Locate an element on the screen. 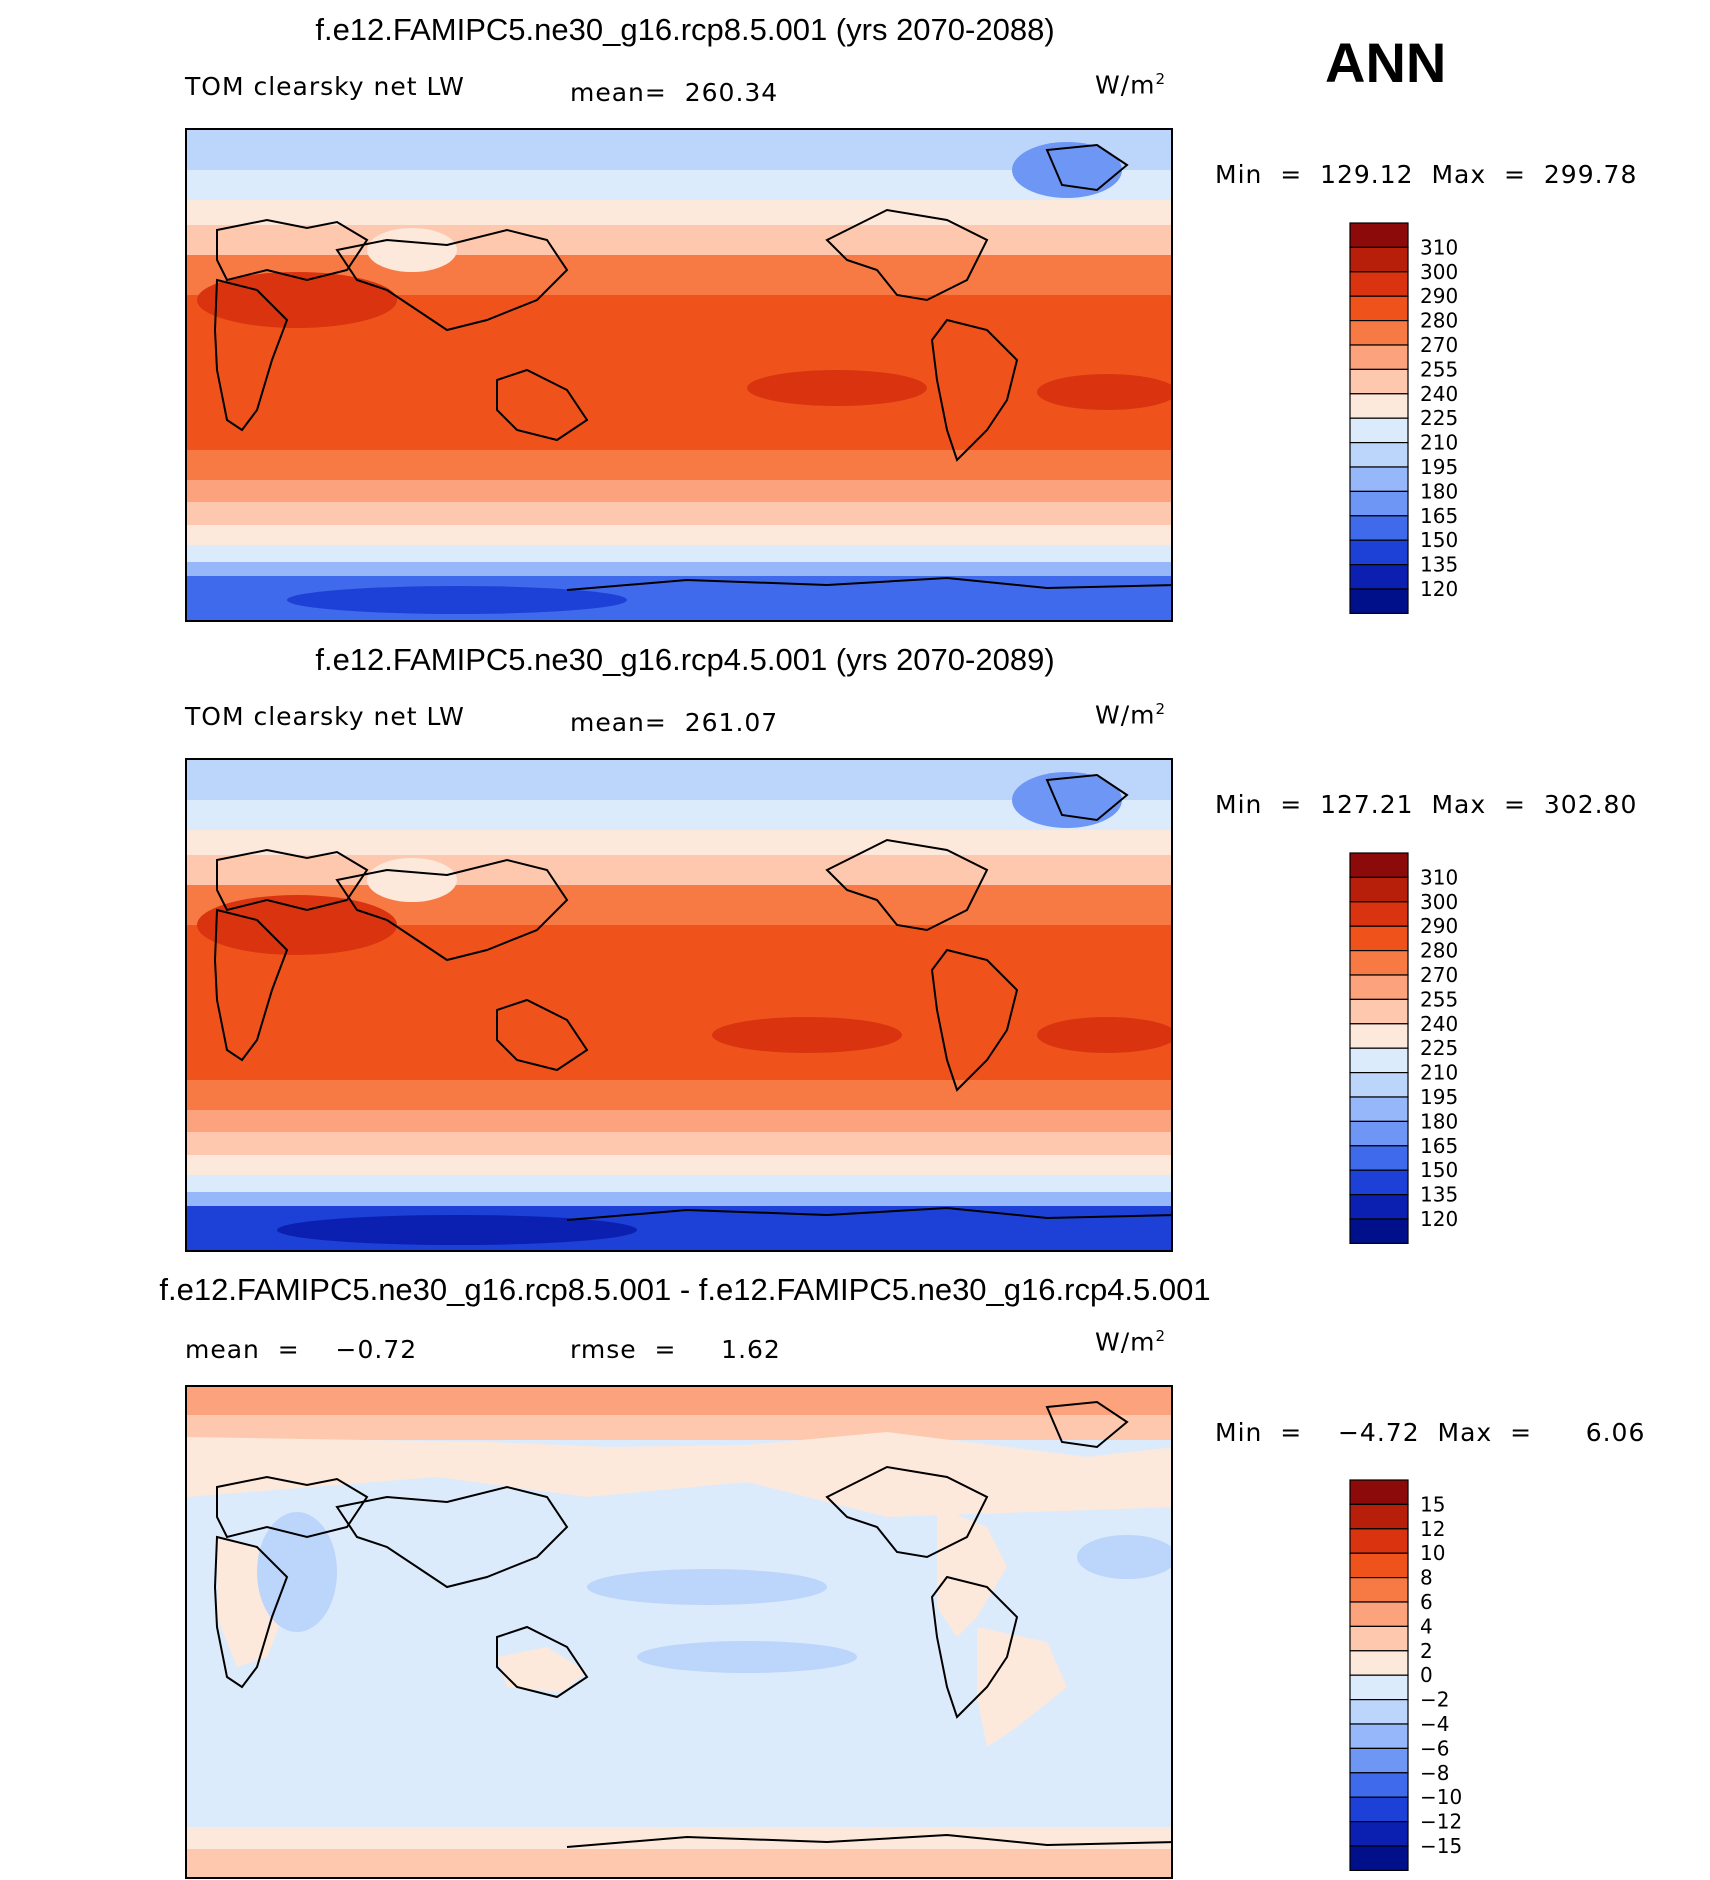 This screenshot has width=1710, height=1880. colorbar-tick-label: −4 is located at coordinates (1434, 1724).